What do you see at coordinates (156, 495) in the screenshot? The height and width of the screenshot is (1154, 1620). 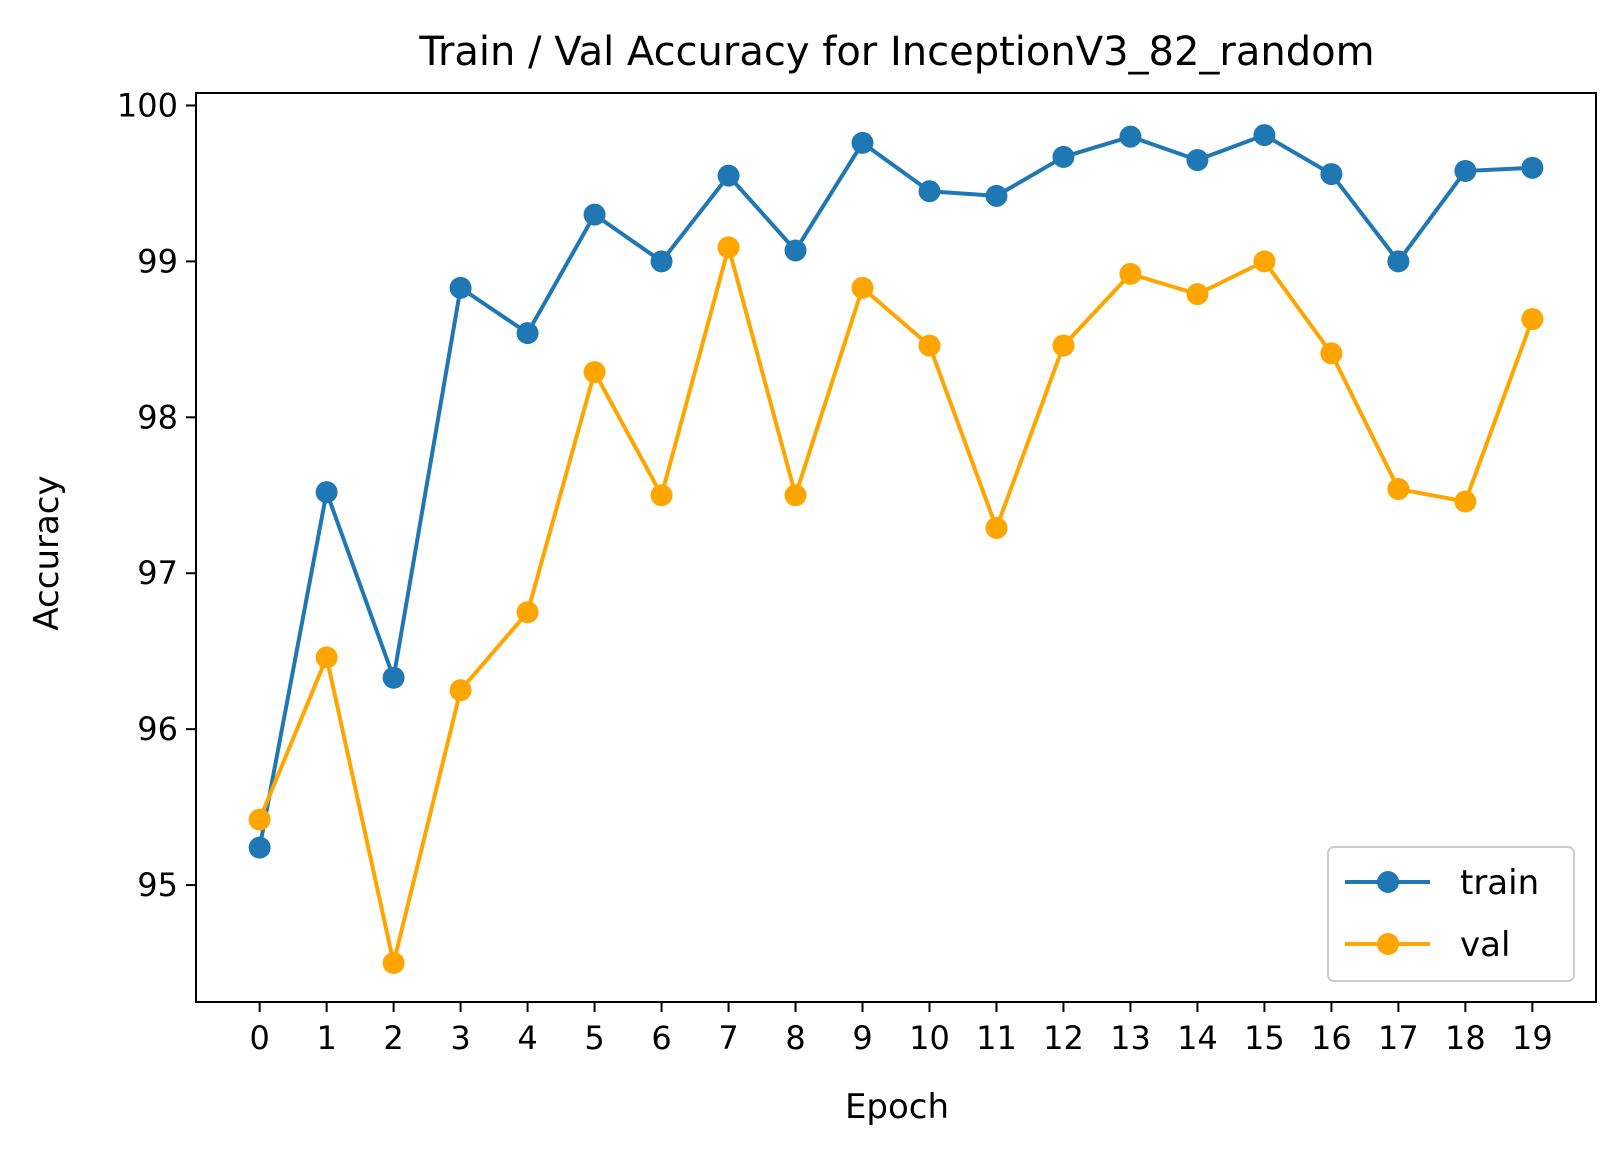 I see `y-axis-ticks: 95 96 97 98 99 100` at bounding box center [156, 495].